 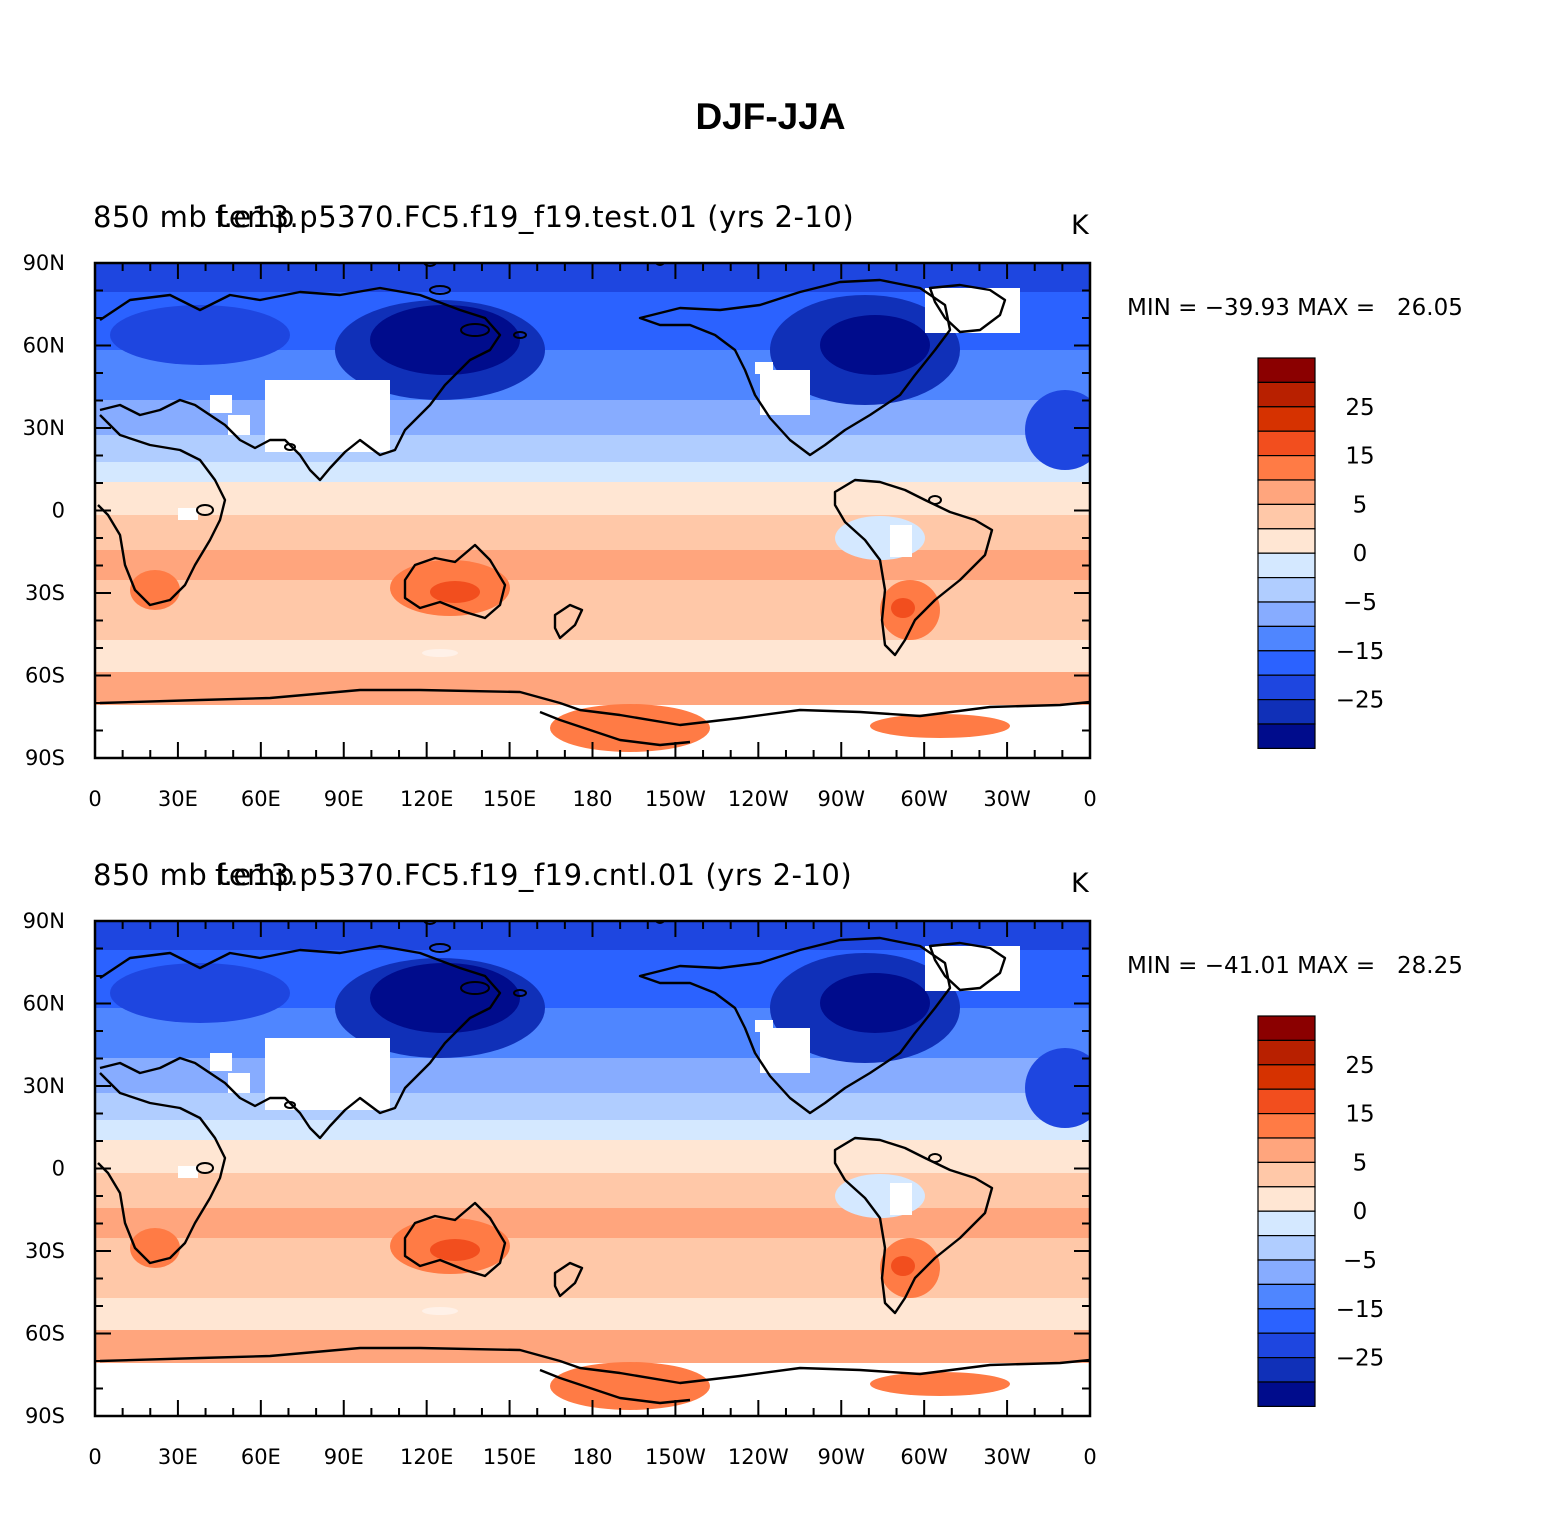 What do you see at coordinates (261, 1457) in the screenshot?
I see `lon-label: 60E` at bounding box center [261, 1457].